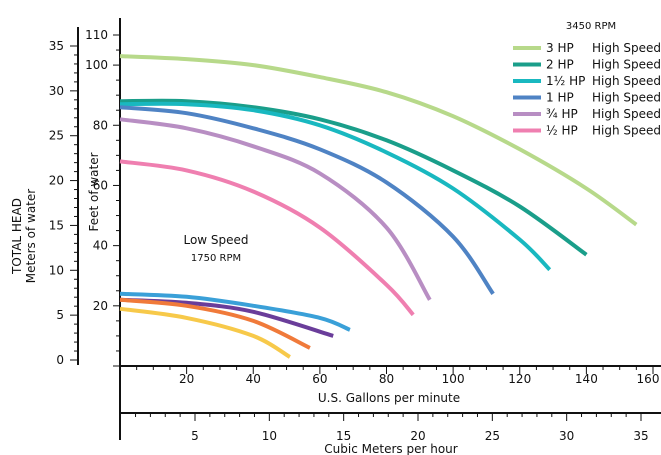  Describe the element at coordinates (17, 236) in the screenshot. I see `meters-axis-title-line1: TOTAL HEAD` at that location.